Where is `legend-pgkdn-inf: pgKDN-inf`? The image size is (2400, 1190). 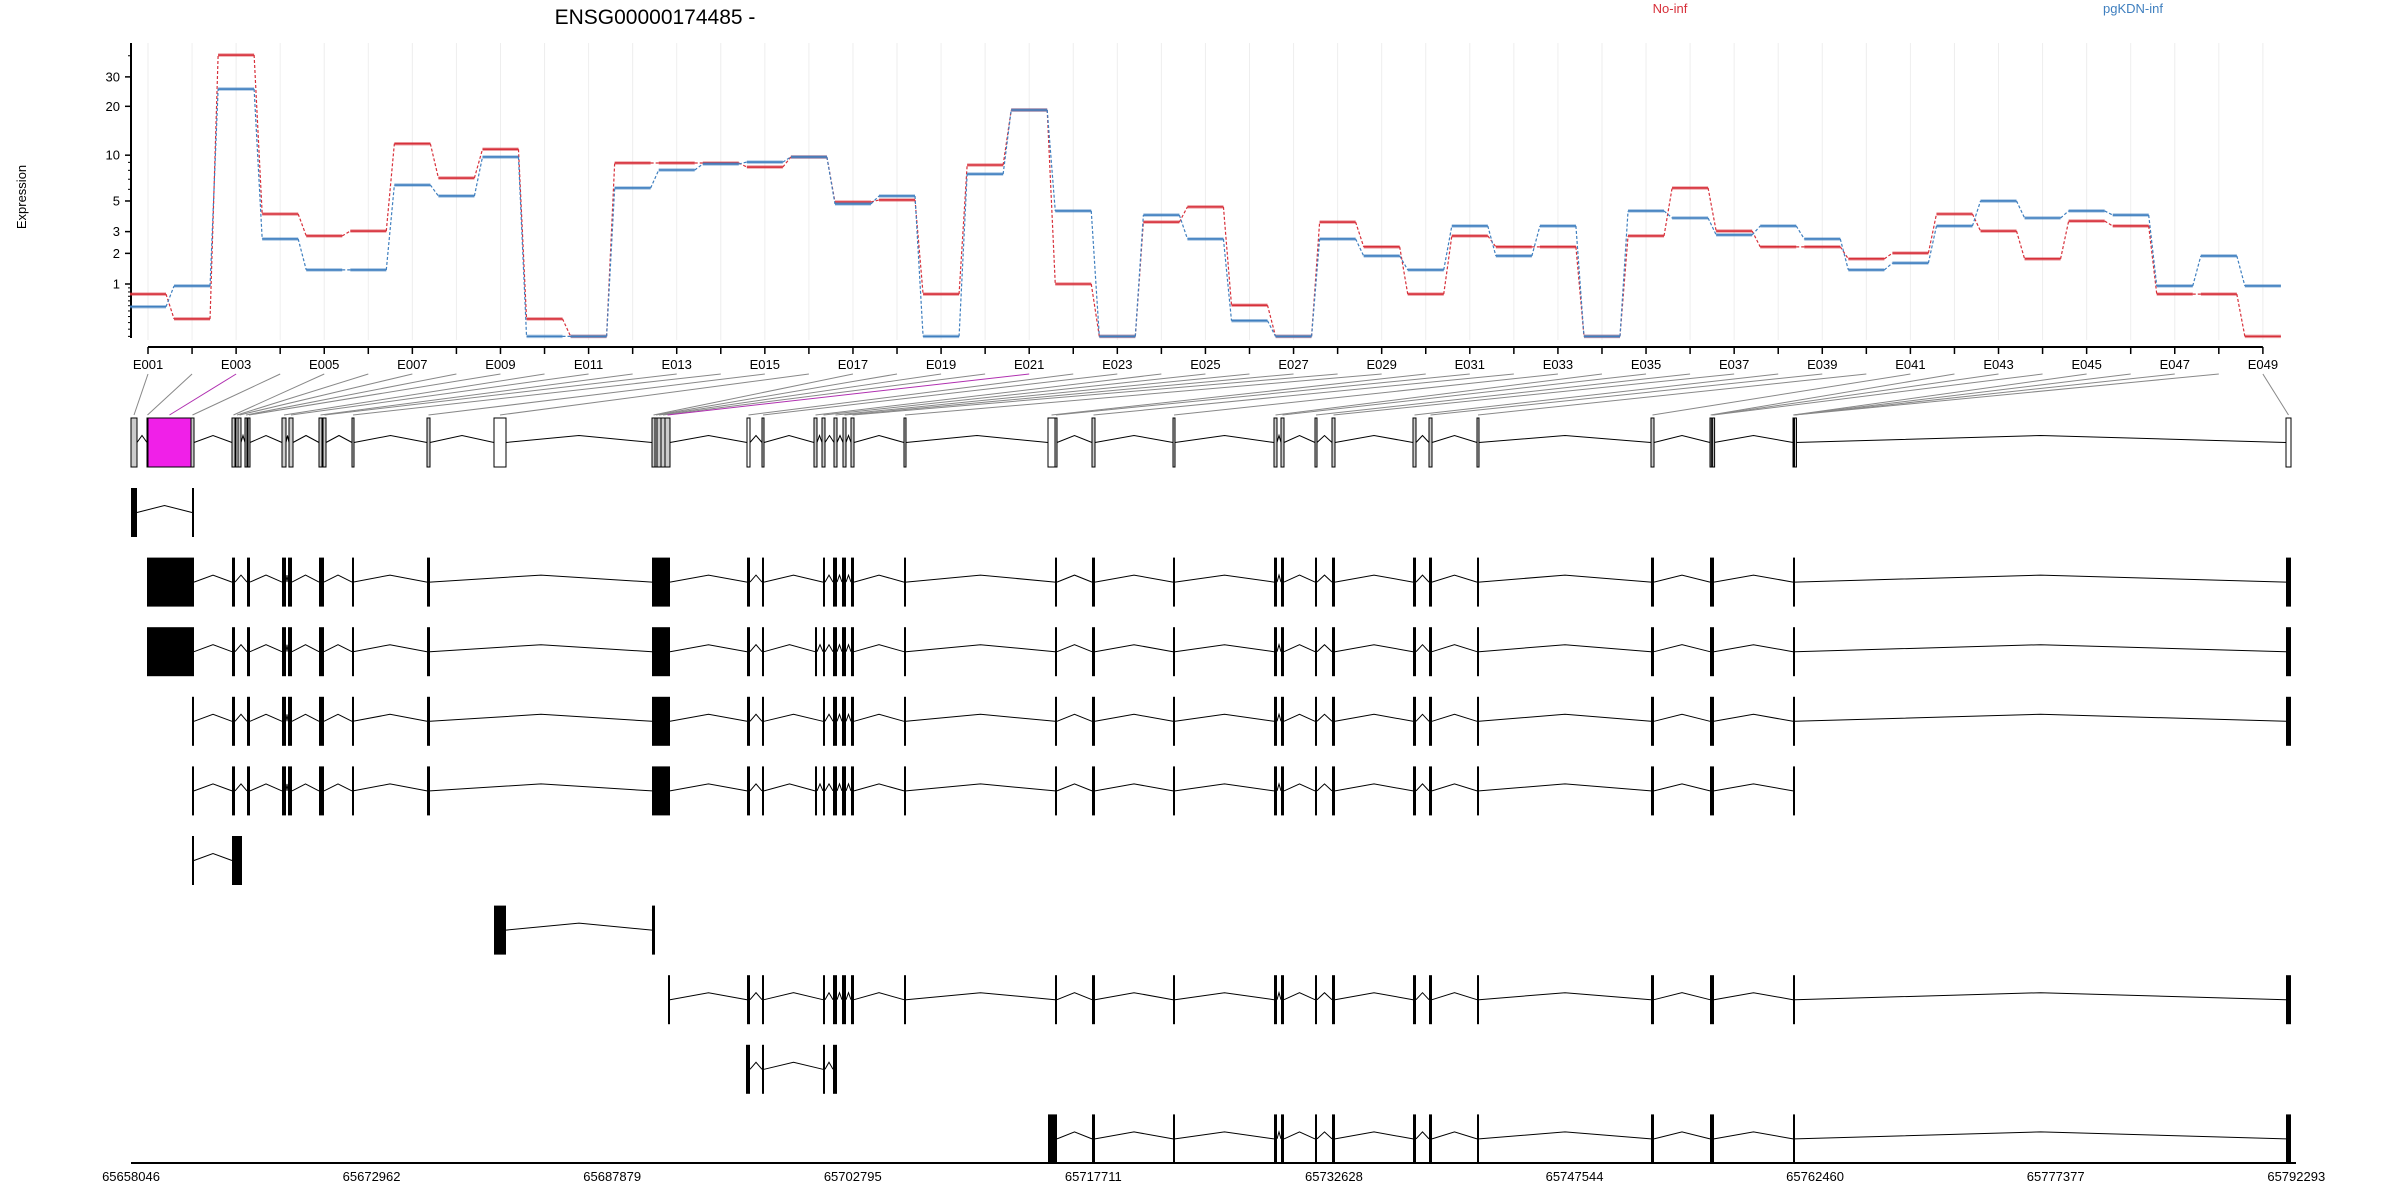
legend-pgkdn-inf: pgKDN-inf is located at coordinates (2133, 8).